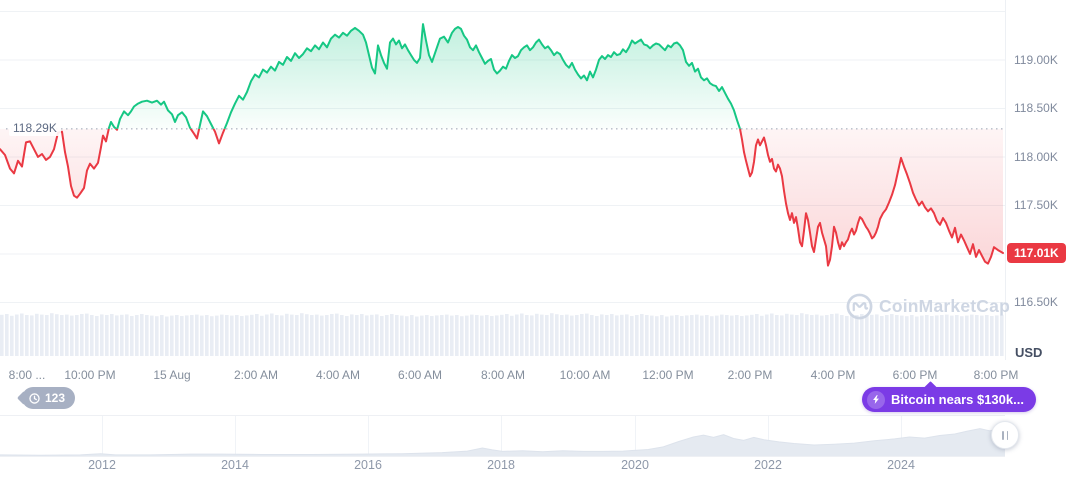 The image size is (1072, 477). Describe the element at coordinates (944, 306) in the screenshot. I see `watermark-text: CoinMarketCap` at that location.